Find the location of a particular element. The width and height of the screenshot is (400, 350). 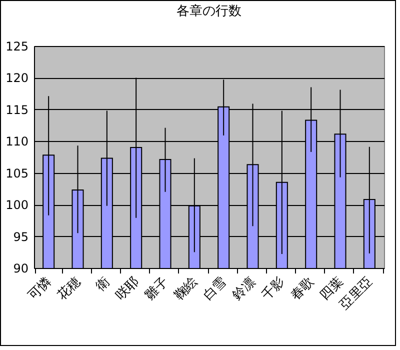

y-tick-label: 125 is located at coordinates (17, 47).